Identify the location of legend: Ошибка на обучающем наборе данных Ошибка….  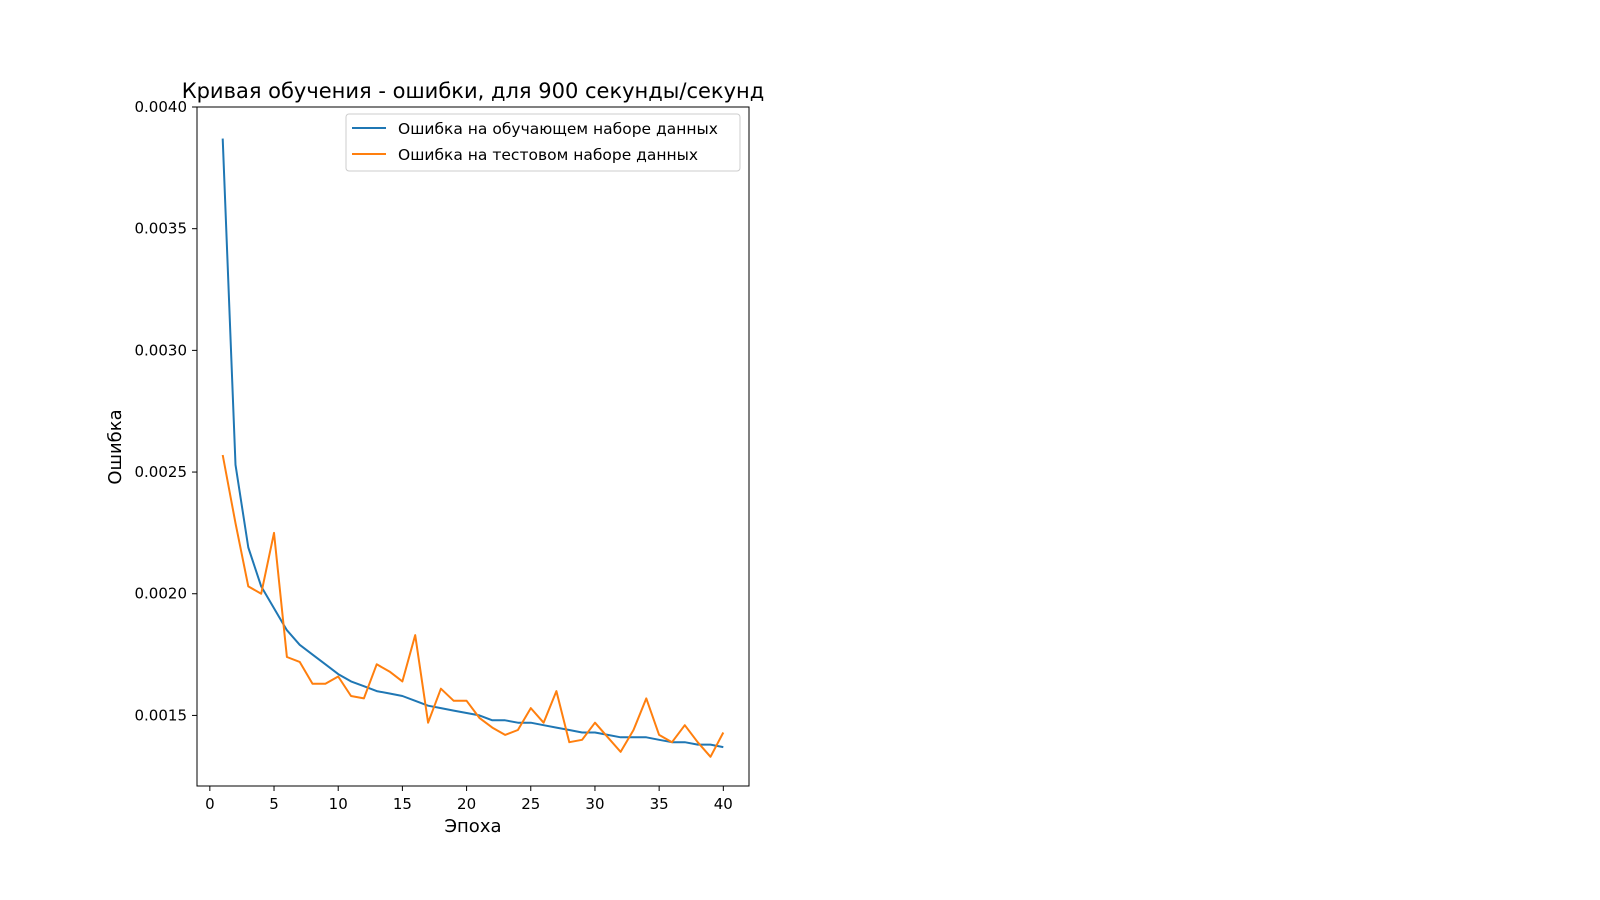
(543, 142).